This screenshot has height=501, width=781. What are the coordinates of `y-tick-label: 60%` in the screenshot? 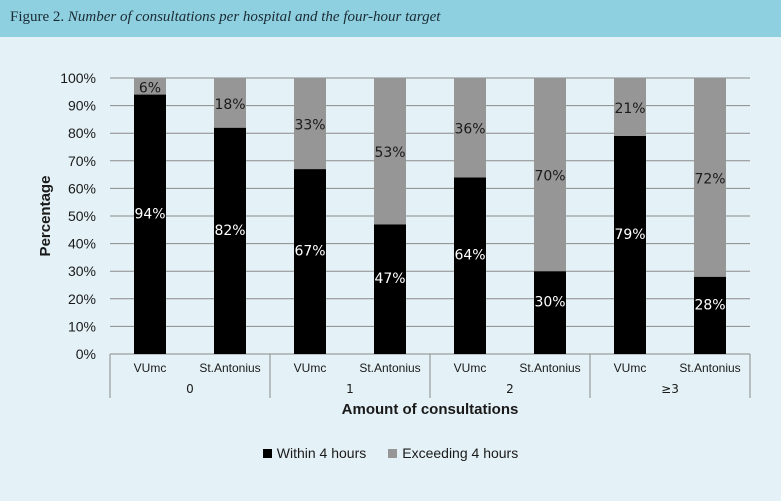 It's located at (82, 188).